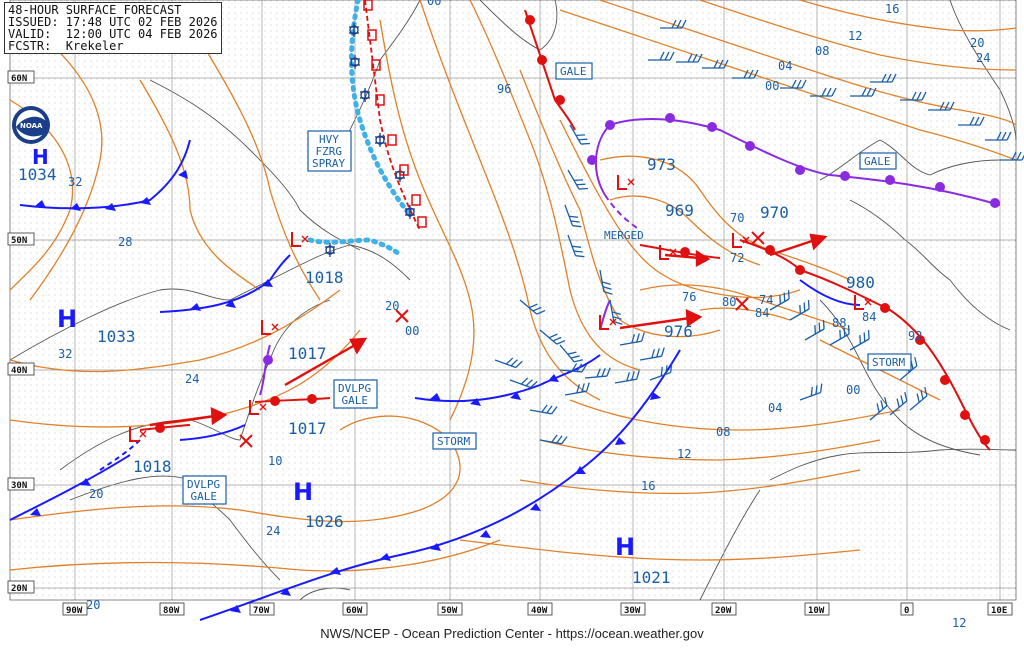 The height and width of the screenshot is (652, 1024). What do you see at coordinates (324, 277) in the screenshot?
I see `pressure-value: 1018` at bounding box center [324, 277].